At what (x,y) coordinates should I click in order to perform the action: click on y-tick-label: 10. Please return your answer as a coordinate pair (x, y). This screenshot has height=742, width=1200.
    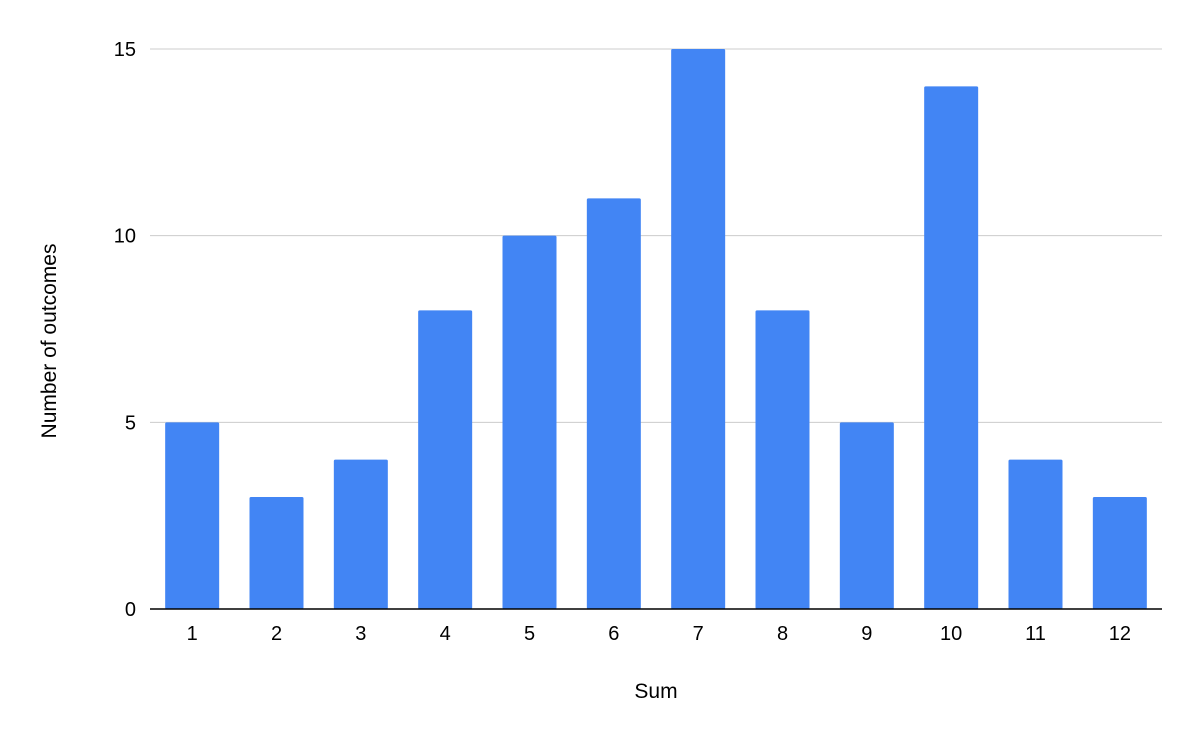
    Looking at the image, I should click on (125, 237).